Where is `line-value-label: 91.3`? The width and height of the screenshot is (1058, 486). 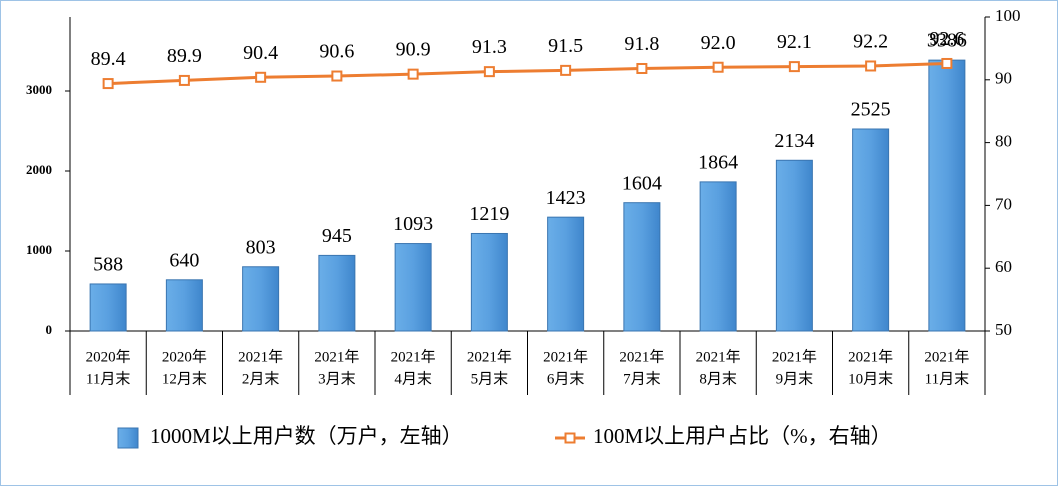 line-value-label: 91.3 is located at coordinates (489, 47).